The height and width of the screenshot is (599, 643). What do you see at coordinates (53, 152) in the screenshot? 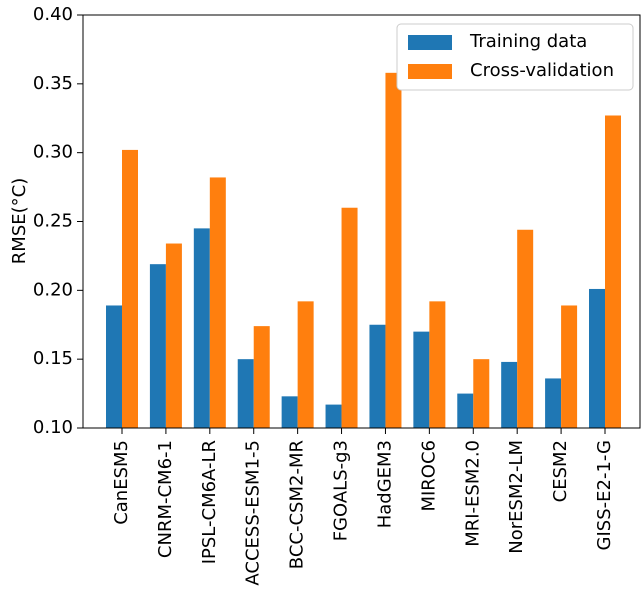
I see `y-tick-label: 0.30` at bounding box center [53, 152].